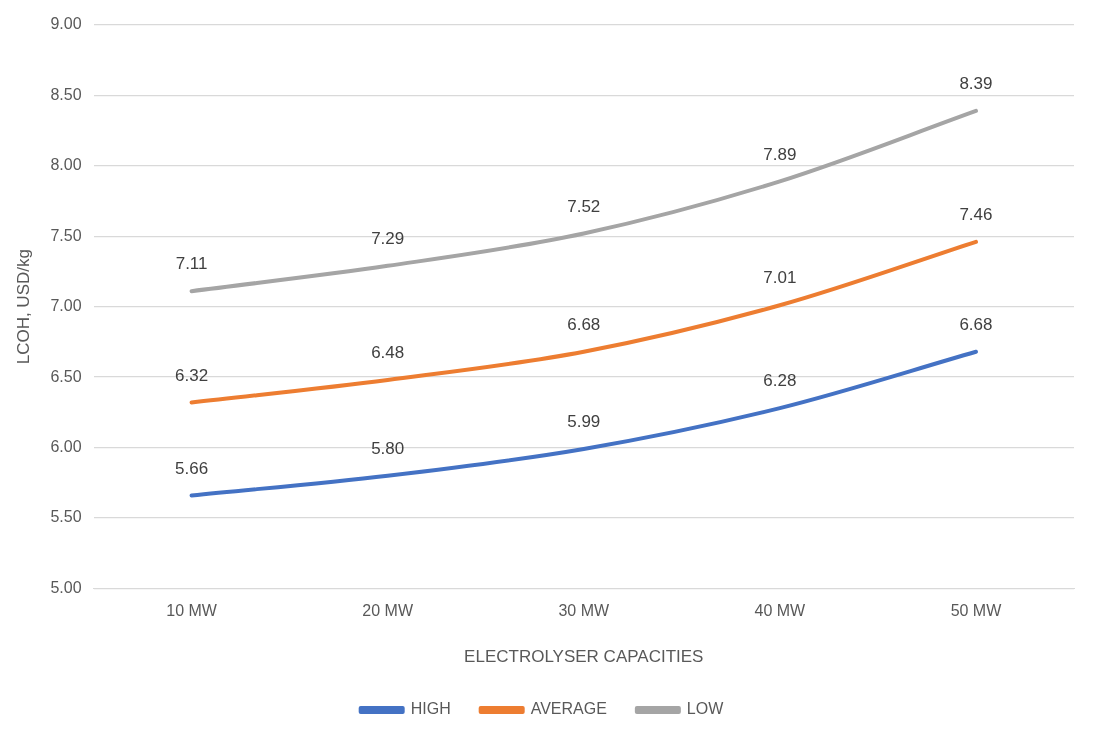 This screenshot has height=738, width=1099. Describe the element at coordinates (780, 278) in the screenshot. I see `data-label: 7.01` at that location.